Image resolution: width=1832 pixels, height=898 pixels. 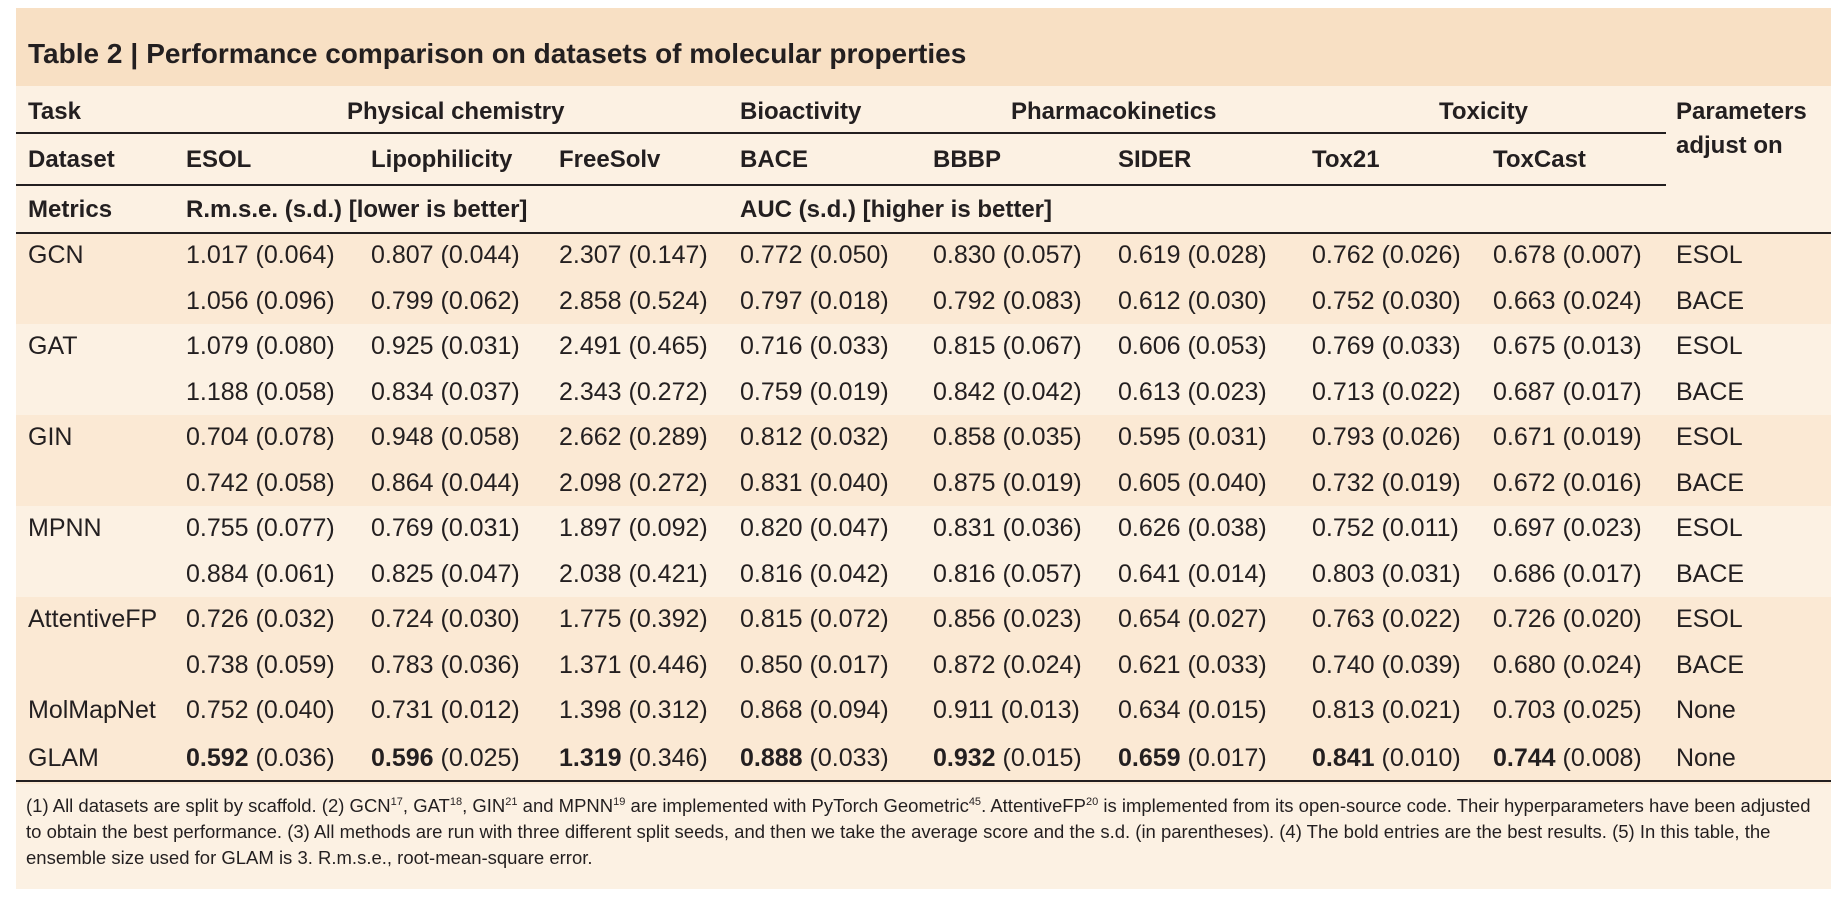 I want to click on value-cell: 0.740 (0.039), so click(x=1386, y=665).